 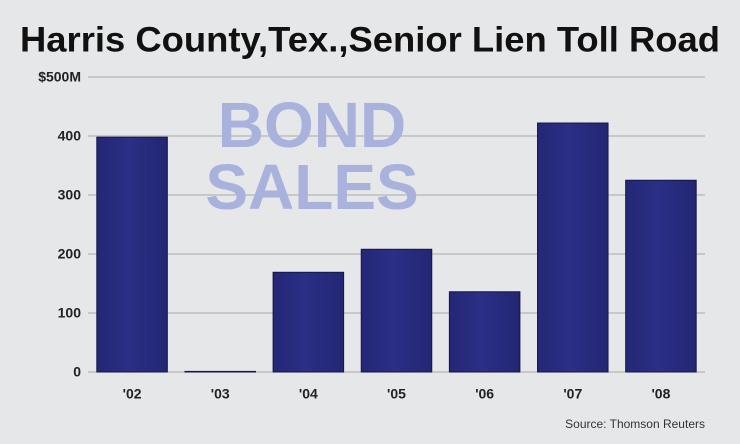 What do you see at coordinates (70, 313) in the screenshot?
I see `y-tick-label: 100` at bounding box center [70, 313].